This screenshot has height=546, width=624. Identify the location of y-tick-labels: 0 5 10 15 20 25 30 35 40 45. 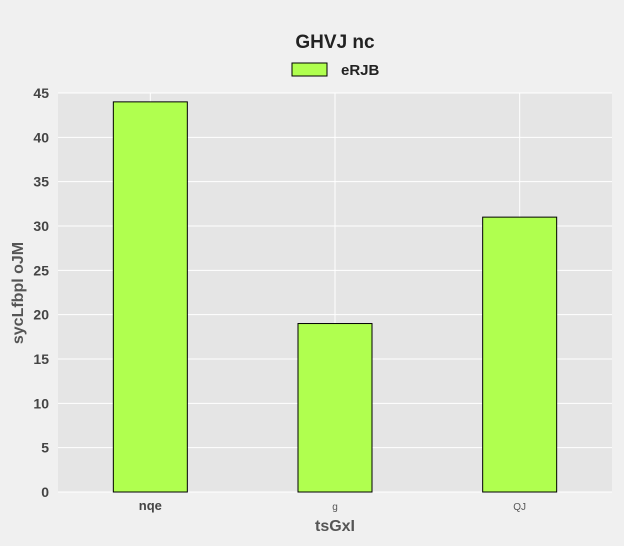
(41, 292).